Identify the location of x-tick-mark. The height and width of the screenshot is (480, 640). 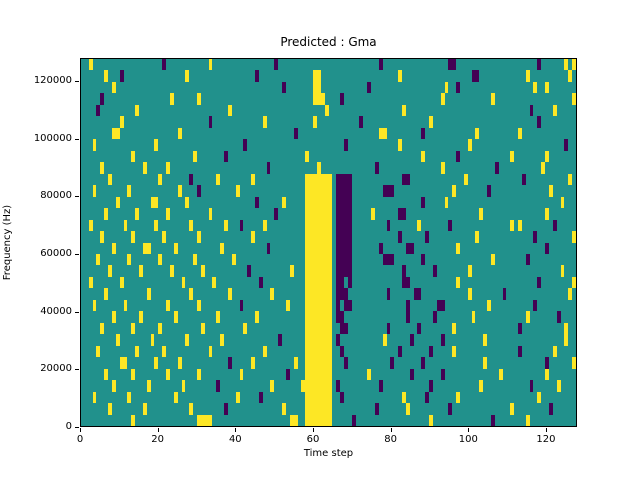
(469, 430).